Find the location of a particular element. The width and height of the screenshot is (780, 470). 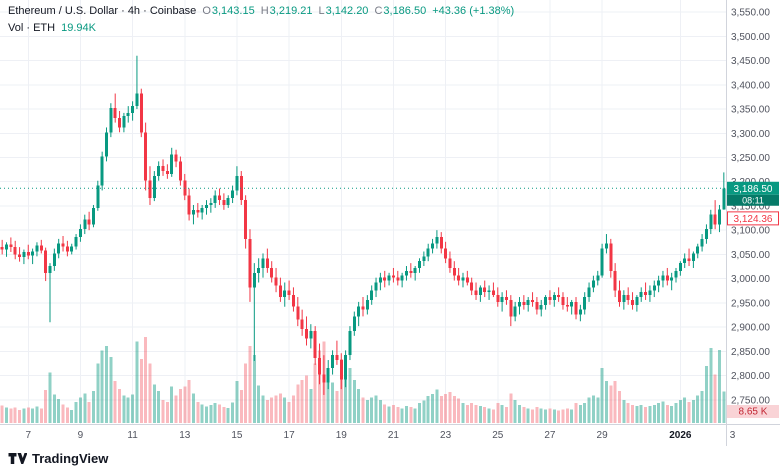

axis-label: 7 is located at coordinates (28, 435).